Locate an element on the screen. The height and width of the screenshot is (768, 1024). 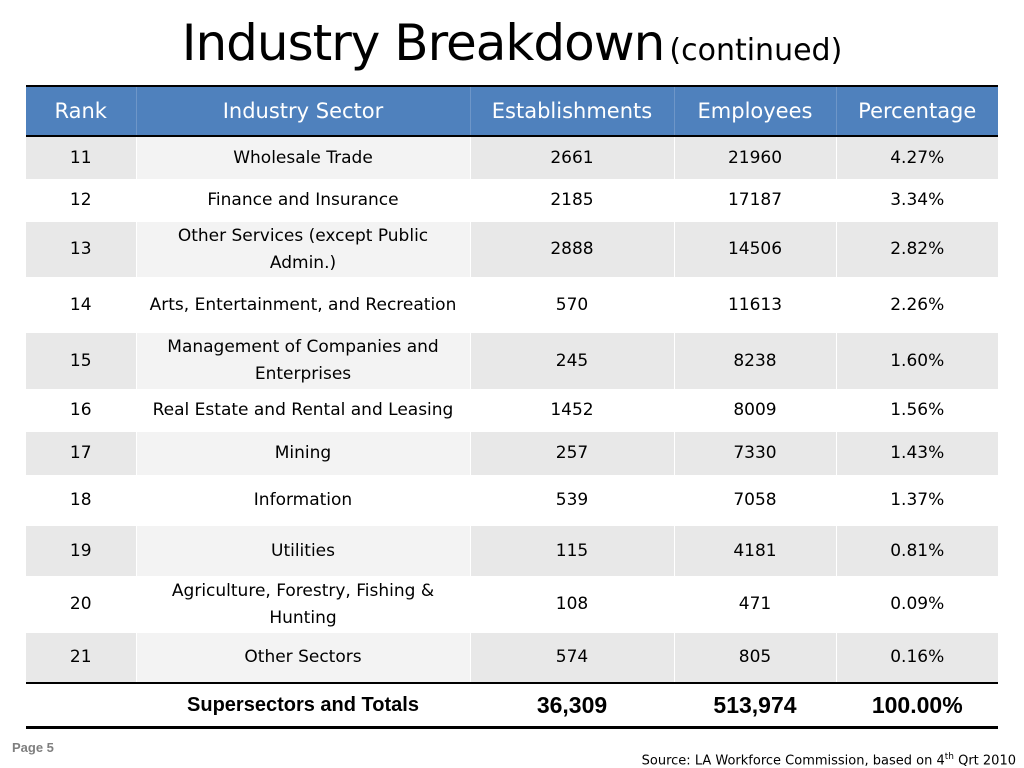
table-row: 11 Wholesale Trade 2661 21960 4.27% is located at coordinates (512, 157).